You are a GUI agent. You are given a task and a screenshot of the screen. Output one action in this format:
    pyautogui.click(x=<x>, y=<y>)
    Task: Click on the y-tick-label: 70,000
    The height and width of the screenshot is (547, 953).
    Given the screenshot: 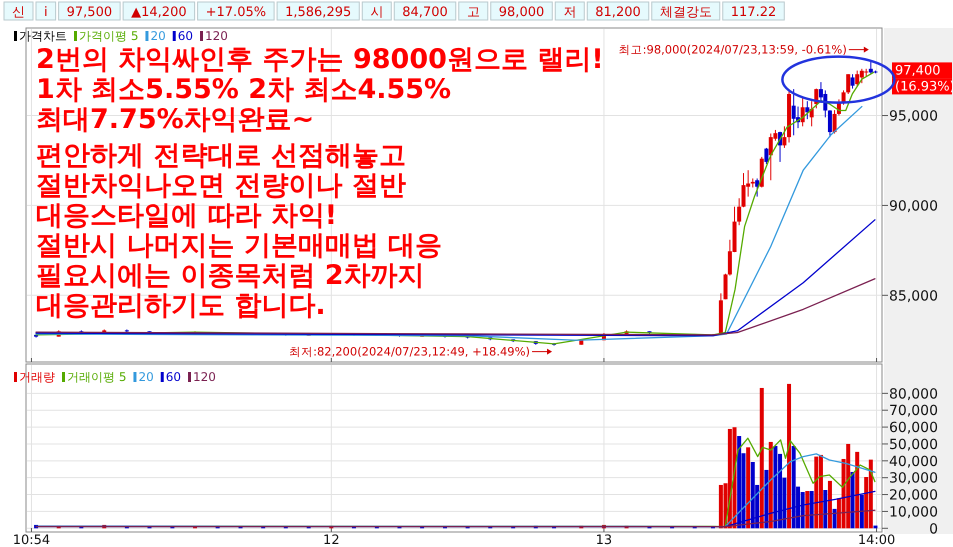 What is the action you would take?
    pyautogui.click(x=913, y=411)
    